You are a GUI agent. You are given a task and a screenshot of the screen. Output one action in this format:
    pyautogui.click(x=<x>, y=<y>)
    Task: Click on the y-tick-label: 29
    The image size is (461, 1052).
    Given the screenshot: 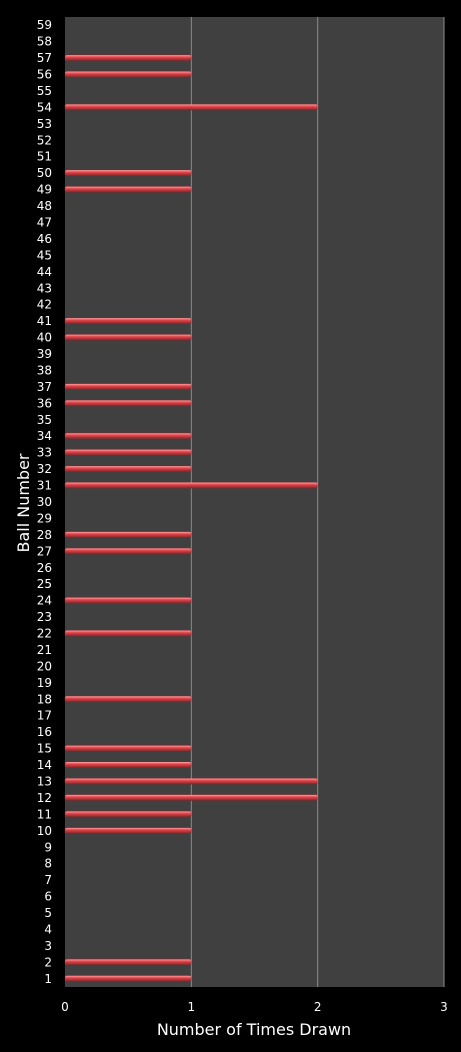 What is the action you would take?
    pyautogui.click(x=44, y=518)
    